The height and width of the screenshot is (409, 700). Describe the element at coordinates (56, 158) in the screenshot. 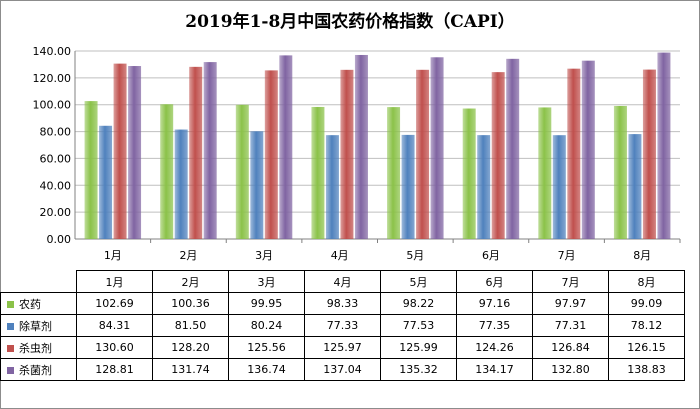

I see `y-tick-label: 60.00` at that location.